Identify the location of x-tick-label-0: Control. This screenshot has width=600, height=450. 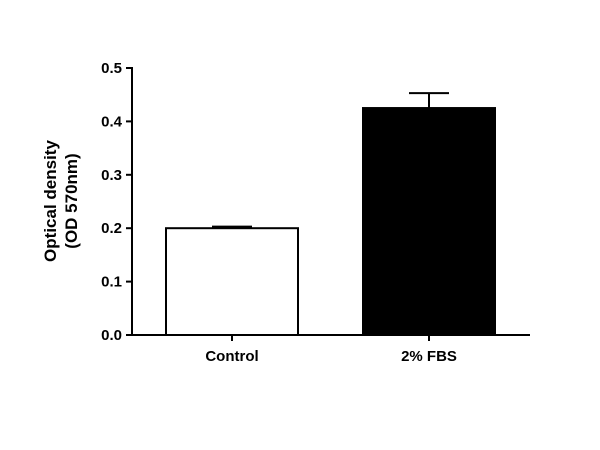
(231, 356).